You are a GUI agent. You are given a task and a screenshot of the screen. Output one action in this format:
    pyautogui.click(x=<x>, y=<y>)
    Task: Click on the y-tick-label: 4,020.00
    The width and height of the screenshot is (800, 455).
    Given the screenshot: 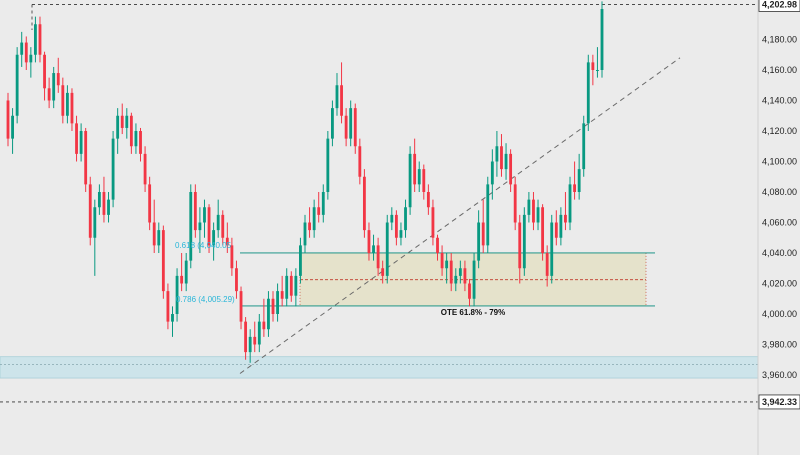 What is the action you would take?
    pyautogui.click(x=779, y=284)
    